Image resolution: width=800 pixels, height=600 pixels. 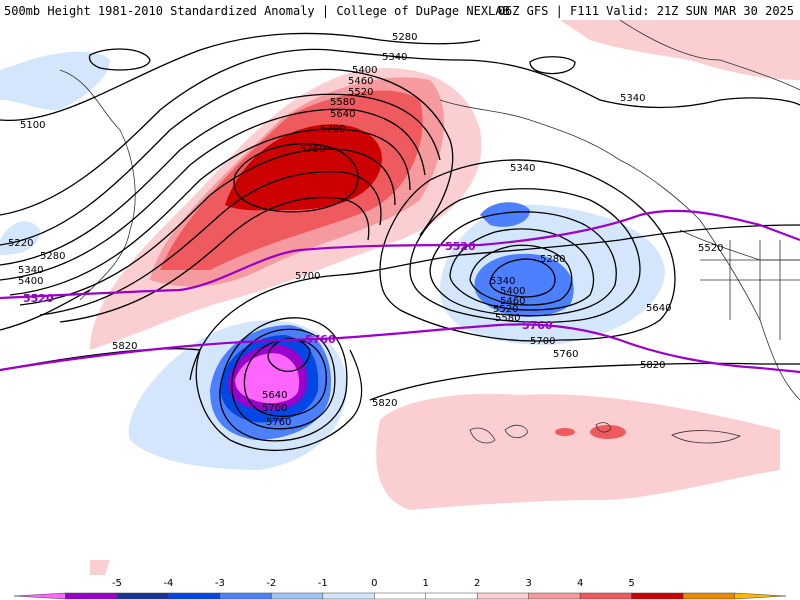 What do you see at coordinates (168, 583) in the screenshot?
I see `legend-tick-label: -4` at bounding box center [168, 583].